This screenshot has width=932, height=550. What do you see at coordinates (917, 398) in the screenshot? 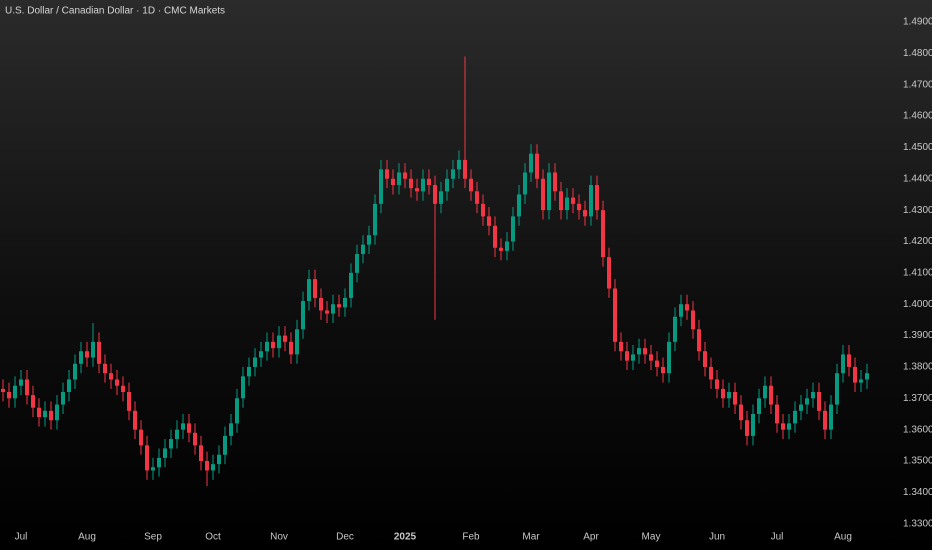
I see `y-tick-label: 1.37000` at bounding box center [917, 398].